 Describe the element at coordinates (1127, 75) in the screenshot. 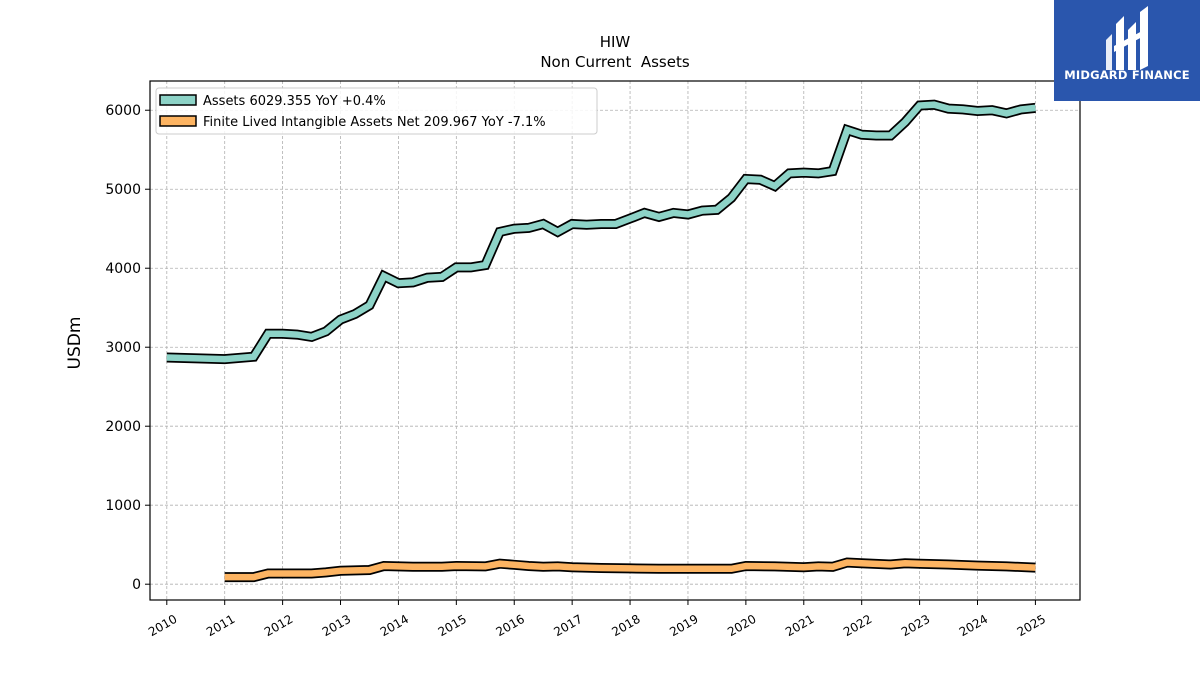

I see `logo-text: MIDGARD FINANCE` at that location.